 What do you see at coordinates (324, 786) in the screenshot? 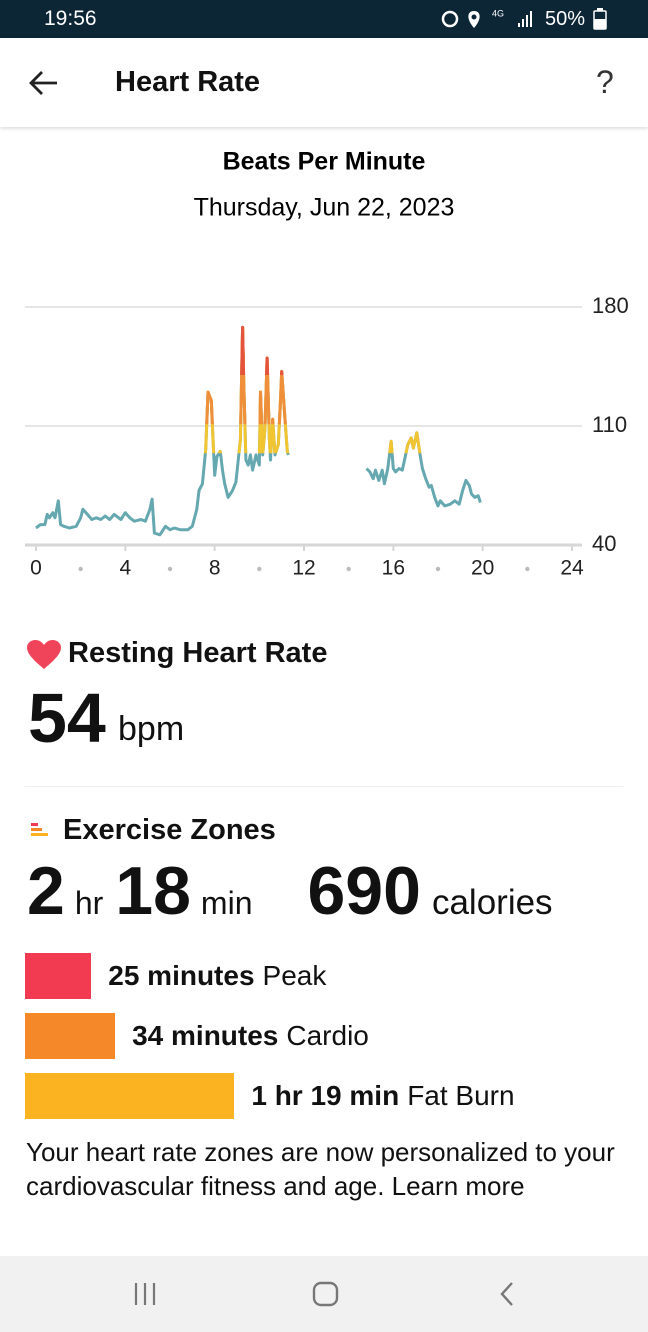
I see `divider` at bounding box center [324, 786].